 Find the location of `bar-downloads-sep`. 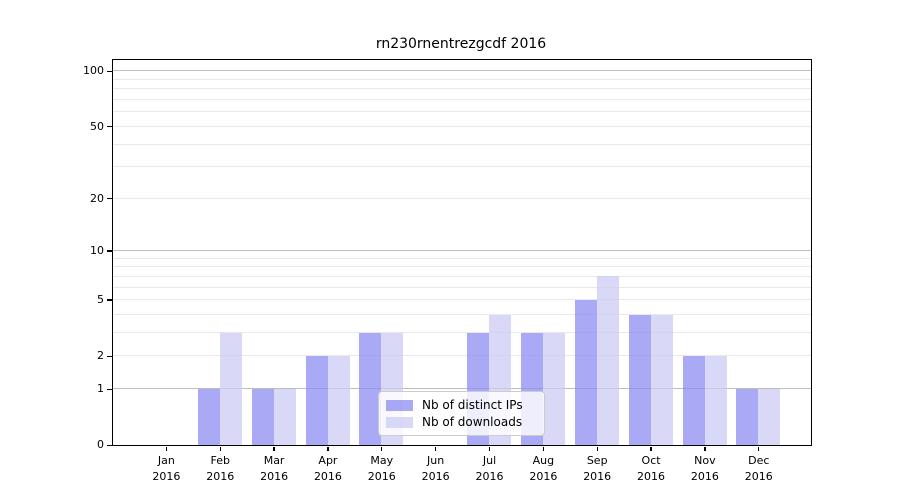

bar-downloads-sep is located at coordinates (607, 360).